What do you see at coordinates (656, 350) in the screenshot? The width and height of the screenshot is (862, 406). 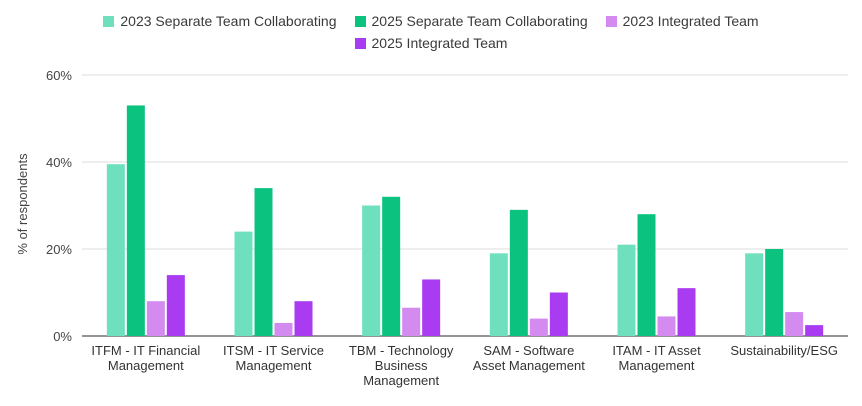 I see `x-tick-label-line: ITAM - IT Asset` at bounding box center [656, 350].